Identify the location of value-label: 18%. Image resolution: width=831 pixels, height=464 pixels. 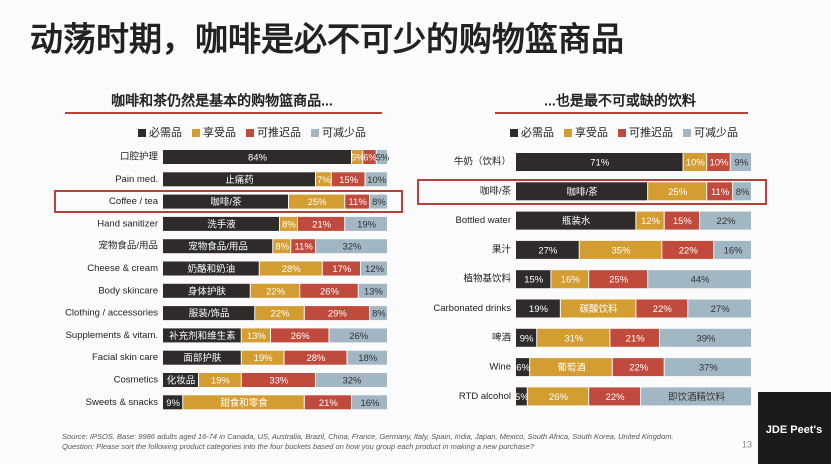
(368, 358).